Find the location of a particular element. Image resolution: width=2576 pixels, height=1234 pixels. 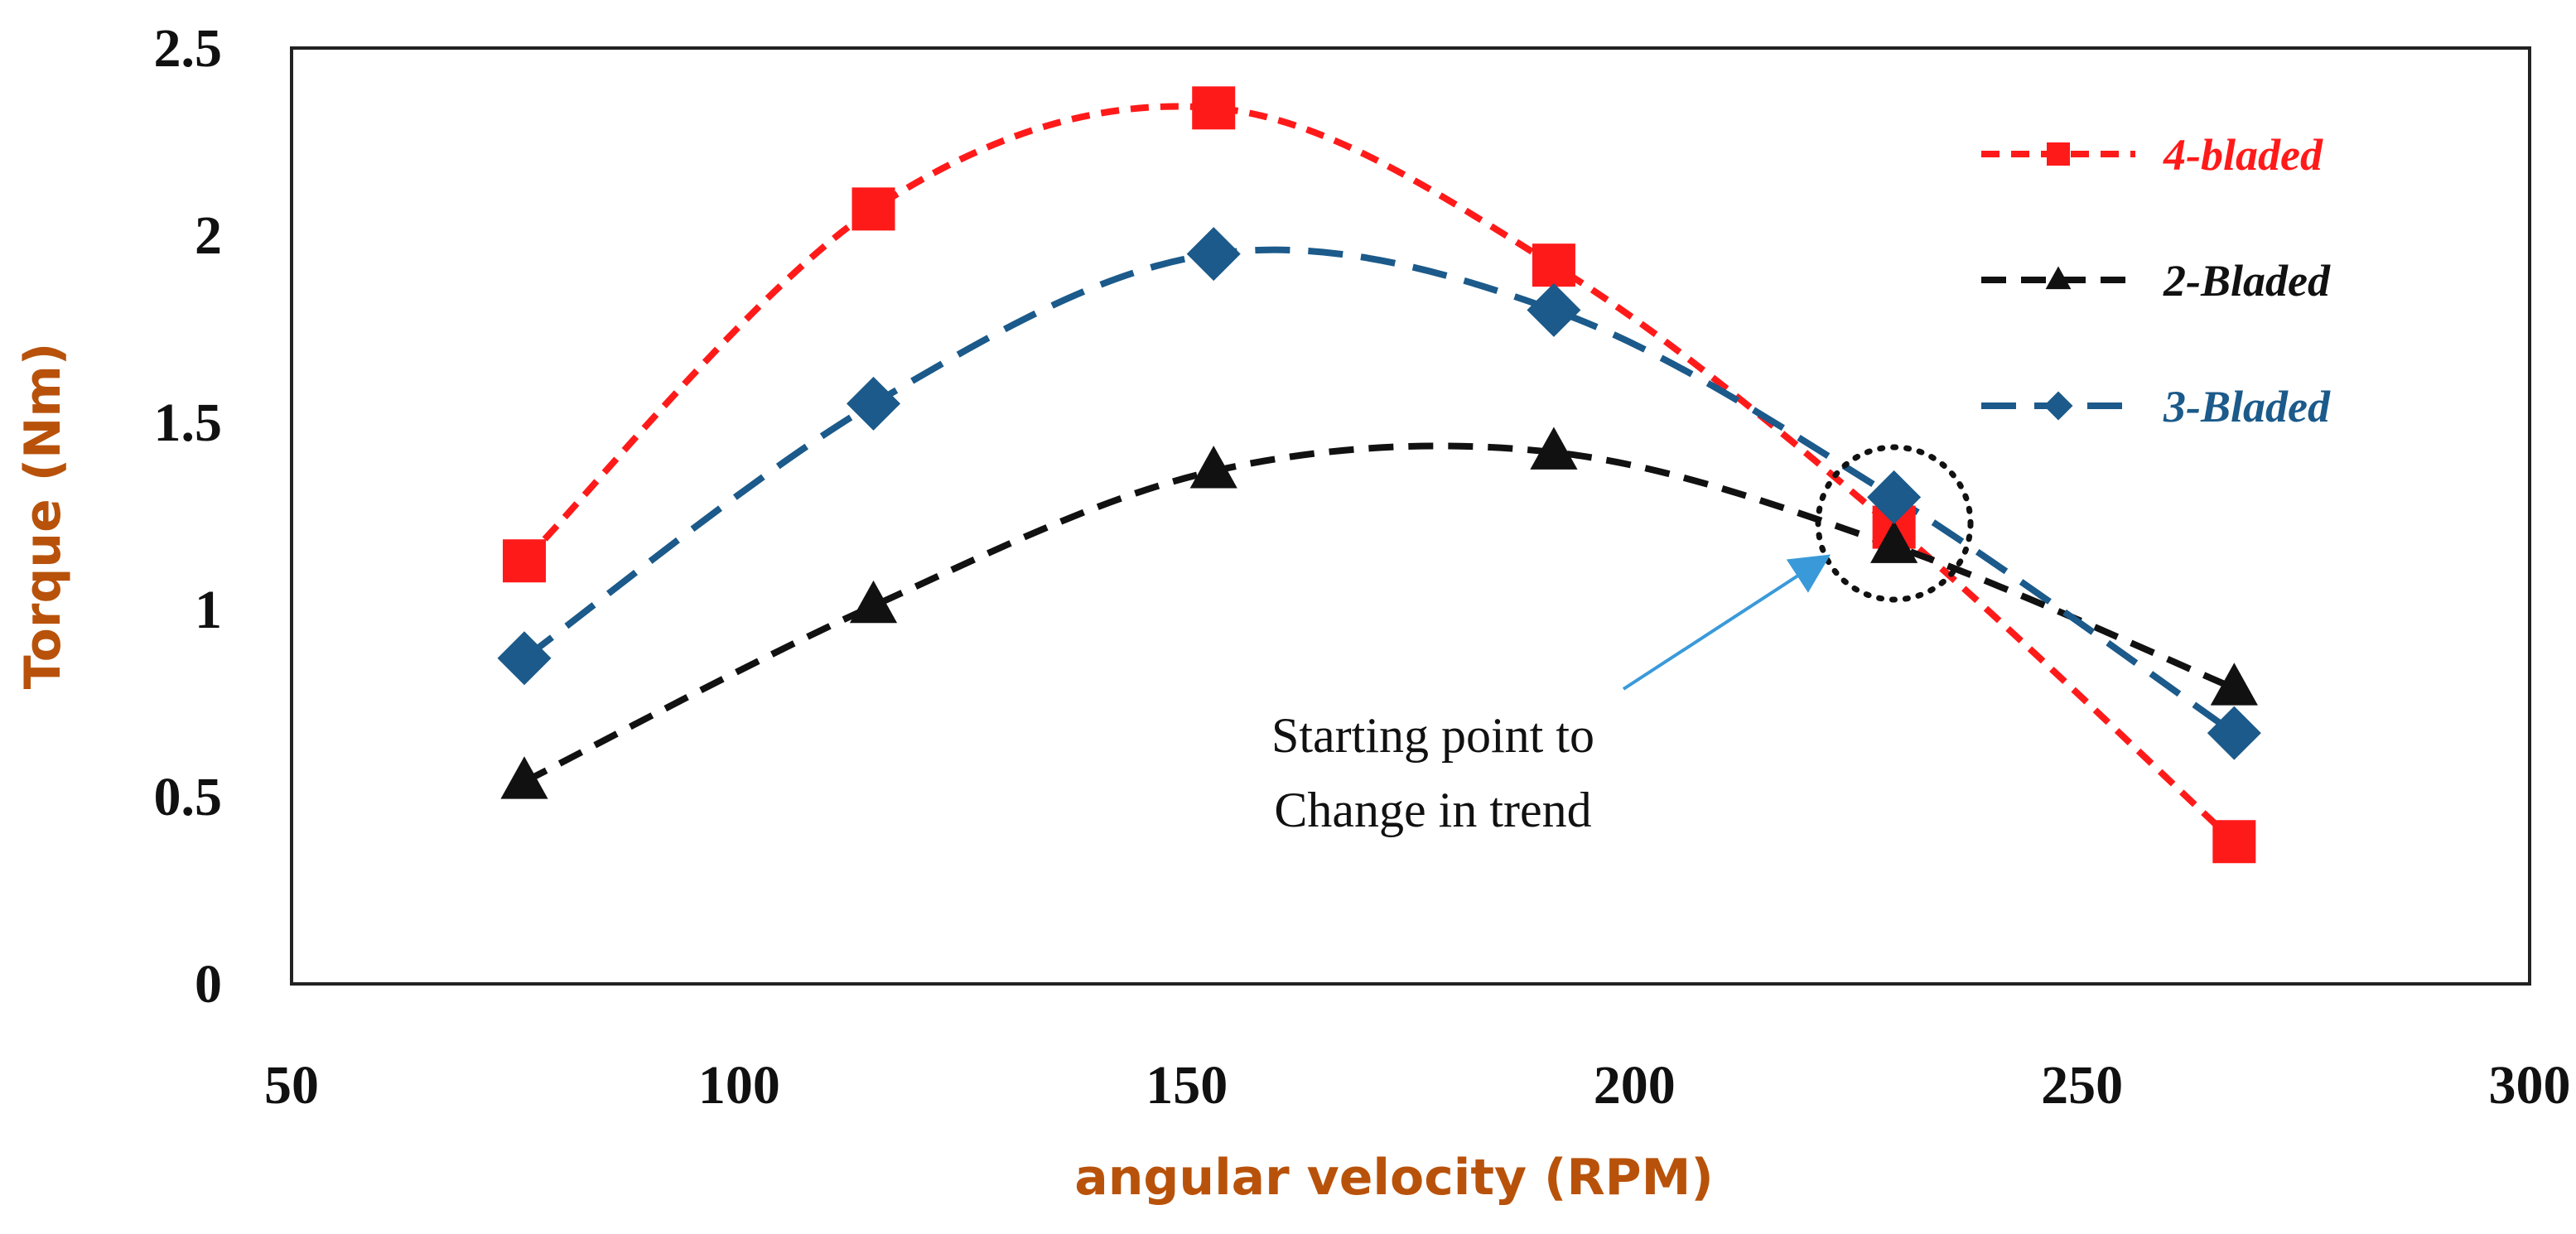

x-tick-label: 50 is located at coordinates (291, 1085).